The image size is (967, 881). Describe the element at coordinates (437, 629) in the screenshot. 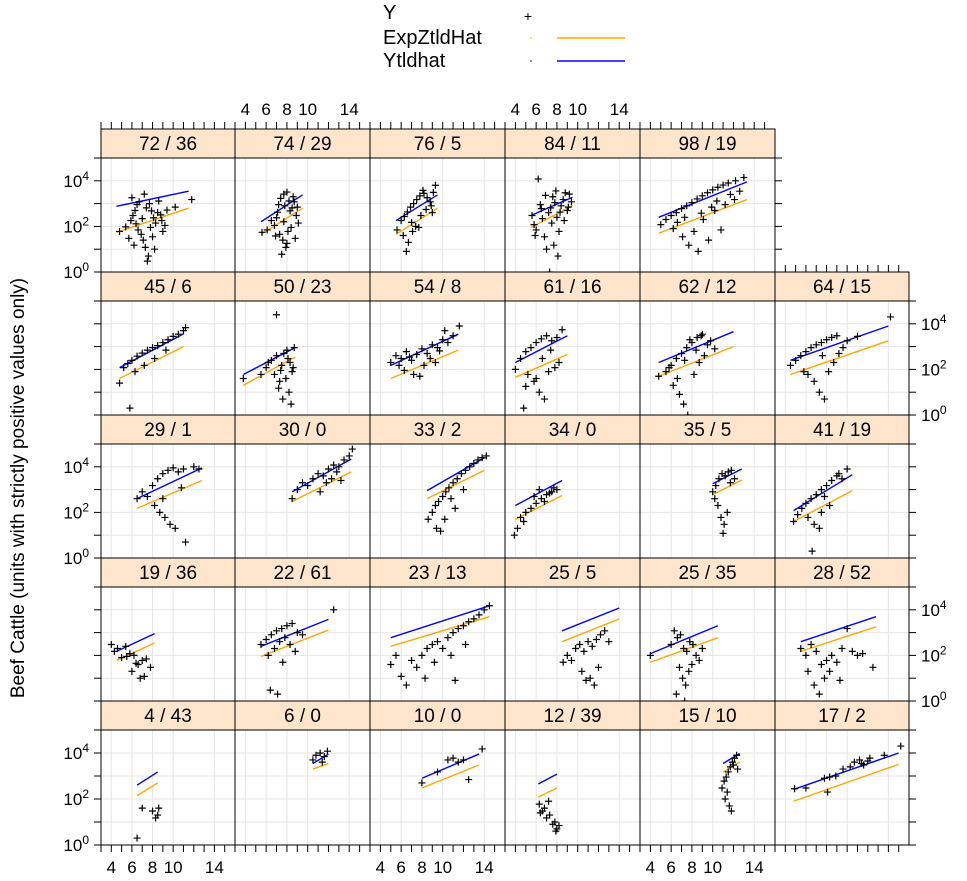

I see `panel: 23 / 13` at that location.